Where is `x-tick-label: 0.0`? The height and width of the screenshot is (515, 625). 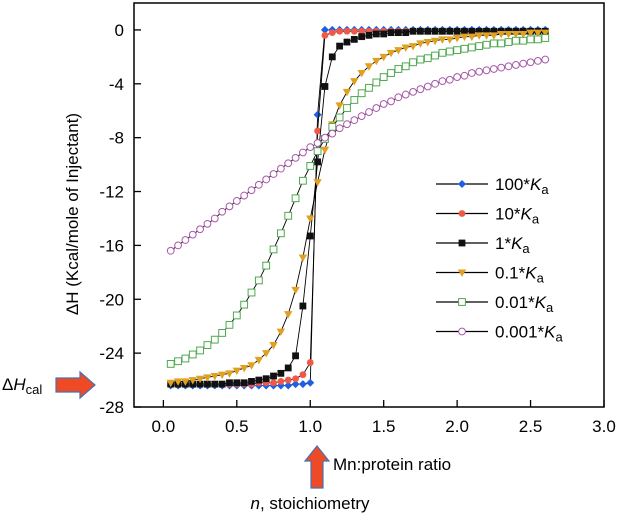 x-tick-label: 0.0 is located at coordinates (164, 426).